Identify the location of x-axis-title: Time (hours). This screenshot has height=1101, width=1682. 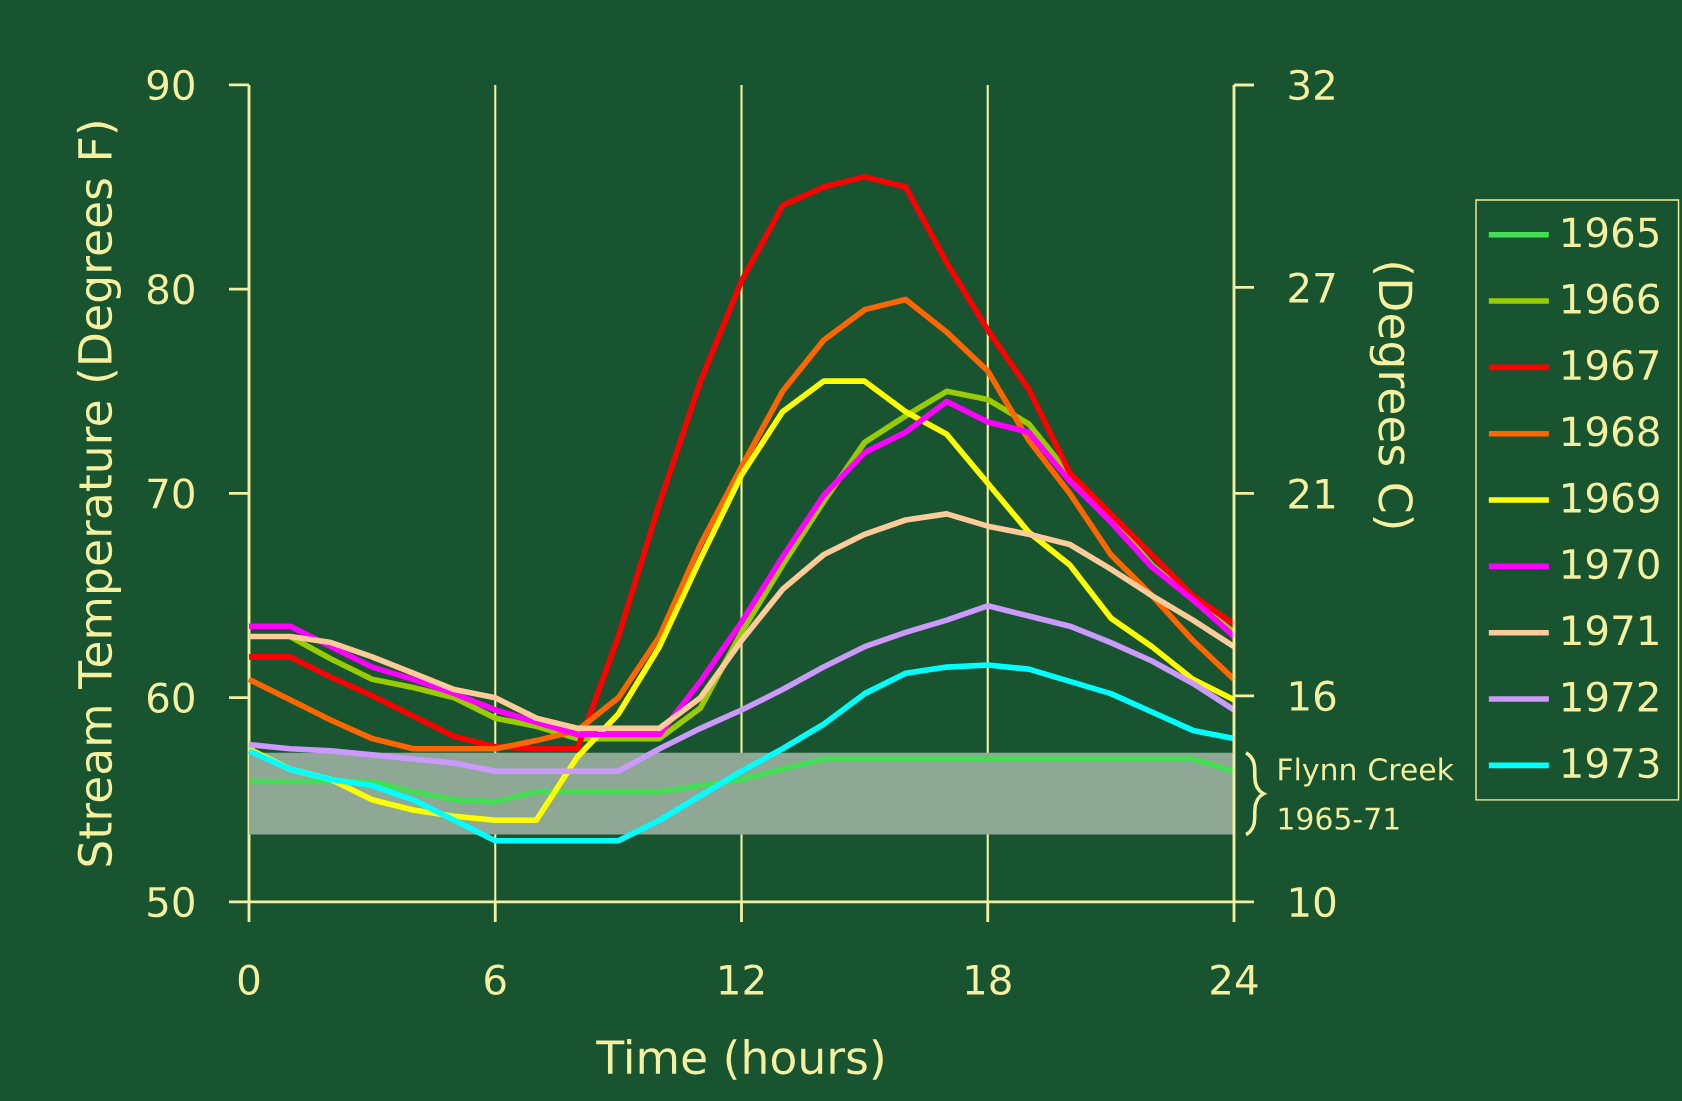
(739, 1059).